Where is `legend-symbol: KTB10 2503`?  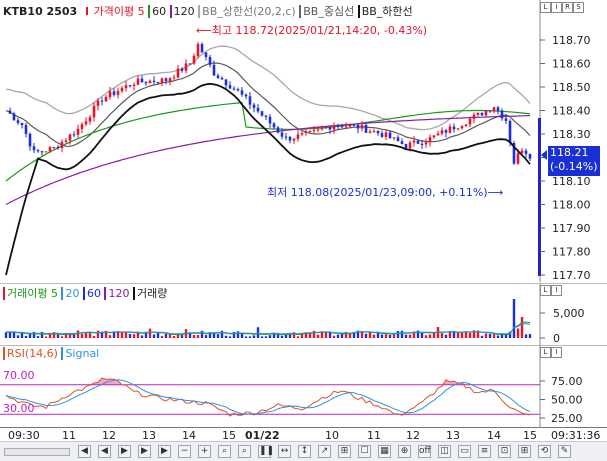 legend-symbol: KTB10 2503 is located at coordinates (40, 11).